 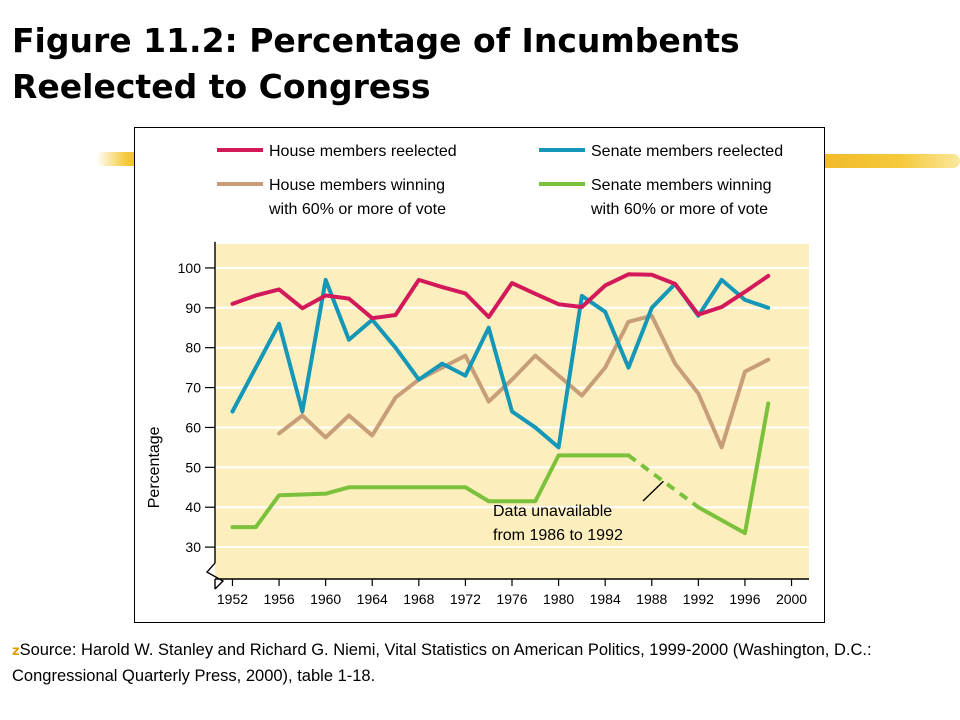 What do you see at coordinates (193, 547) in the screenshot?
I see `y-tick-label-30: 30` at bounding box center [193, 547].